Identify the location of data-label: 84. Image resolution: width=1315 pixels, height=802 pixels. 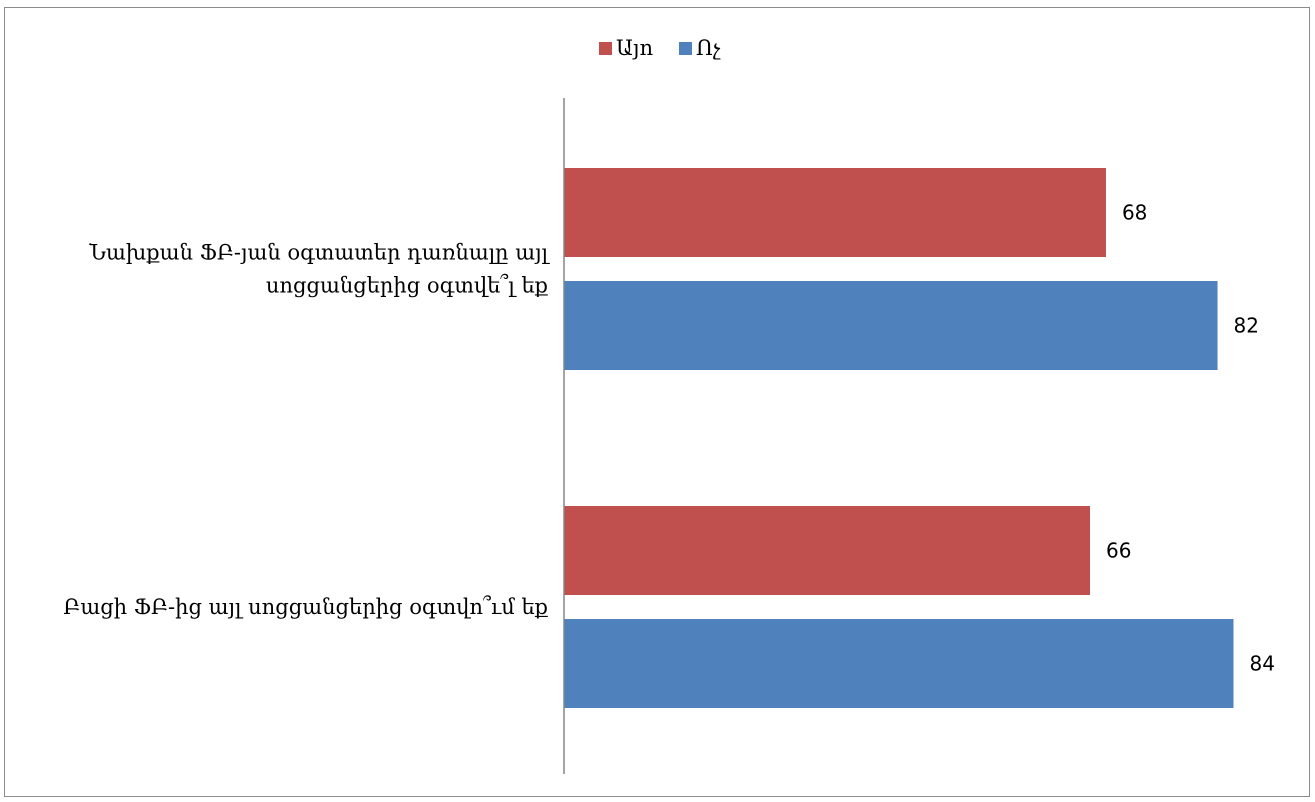
(1261, 664).